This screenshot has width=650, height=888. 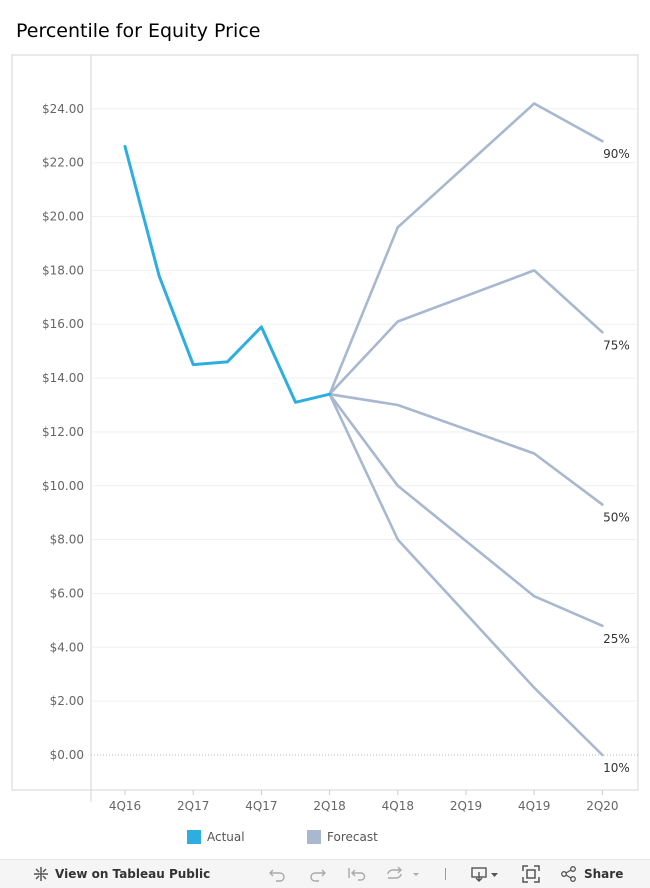 I want to click on chart-title: Percentile for Equity Price, so click(x=138, y=31).